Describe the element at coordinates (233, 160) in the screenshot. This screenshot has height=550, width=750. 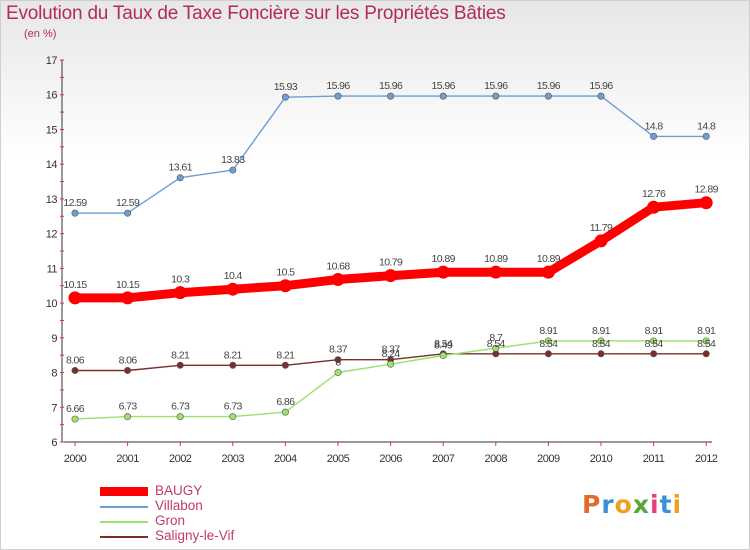
I see `data-label: 13.83` at that location.